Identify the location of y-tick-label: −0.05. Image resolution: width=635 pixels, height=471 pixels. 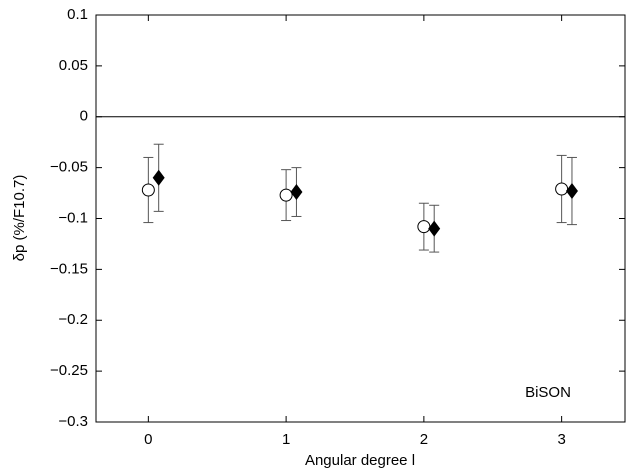
(69, 167).